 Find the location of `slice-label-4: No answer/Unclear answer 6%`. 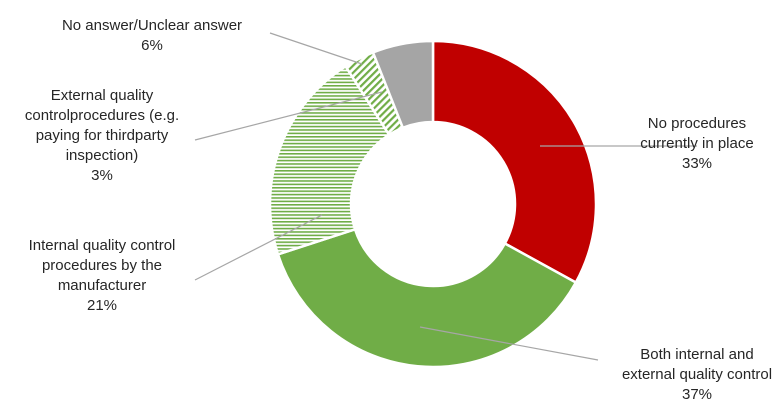

slice-label-4: No answer/Unclear answer 6% is located at coordinates (152, 35).